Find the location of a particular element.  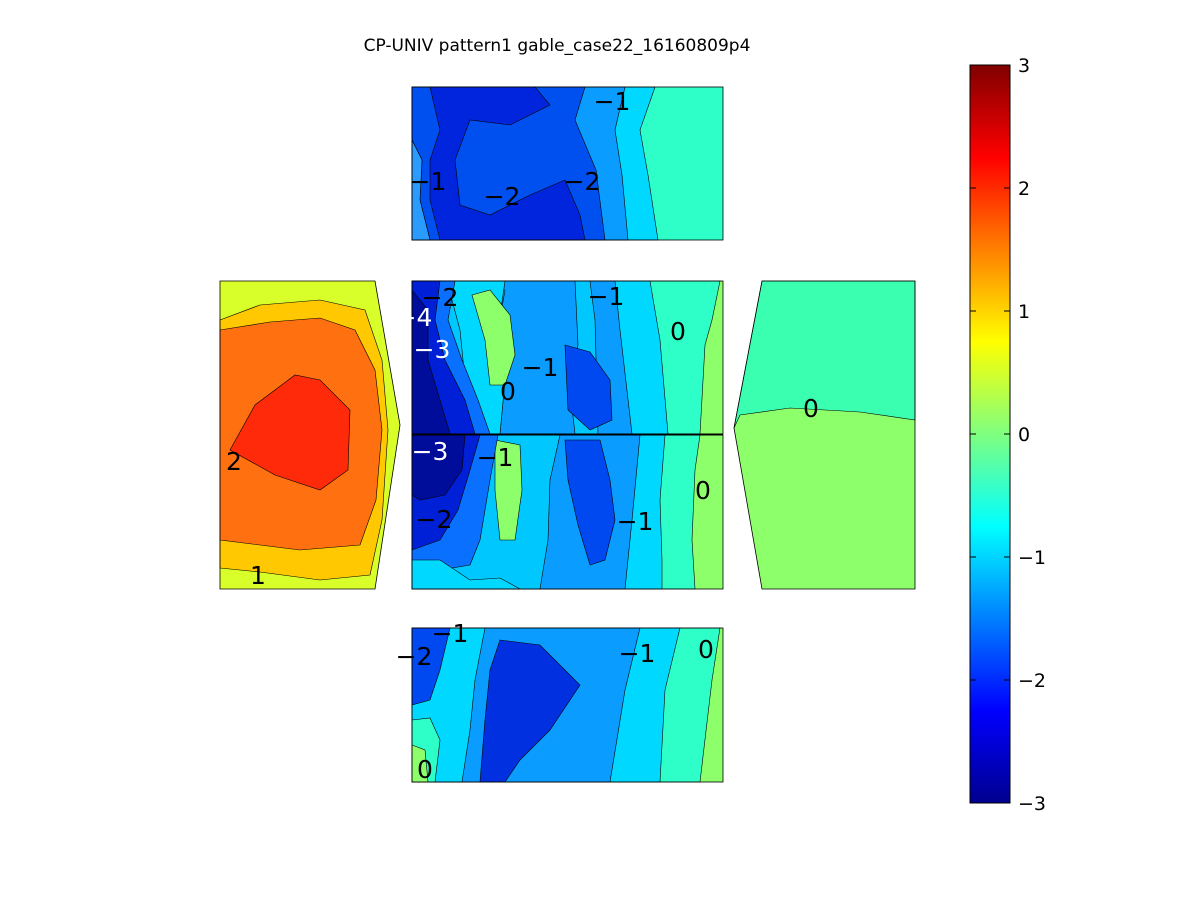

colorbar-tick-label: −2 is located at coordinates (1032, 681).